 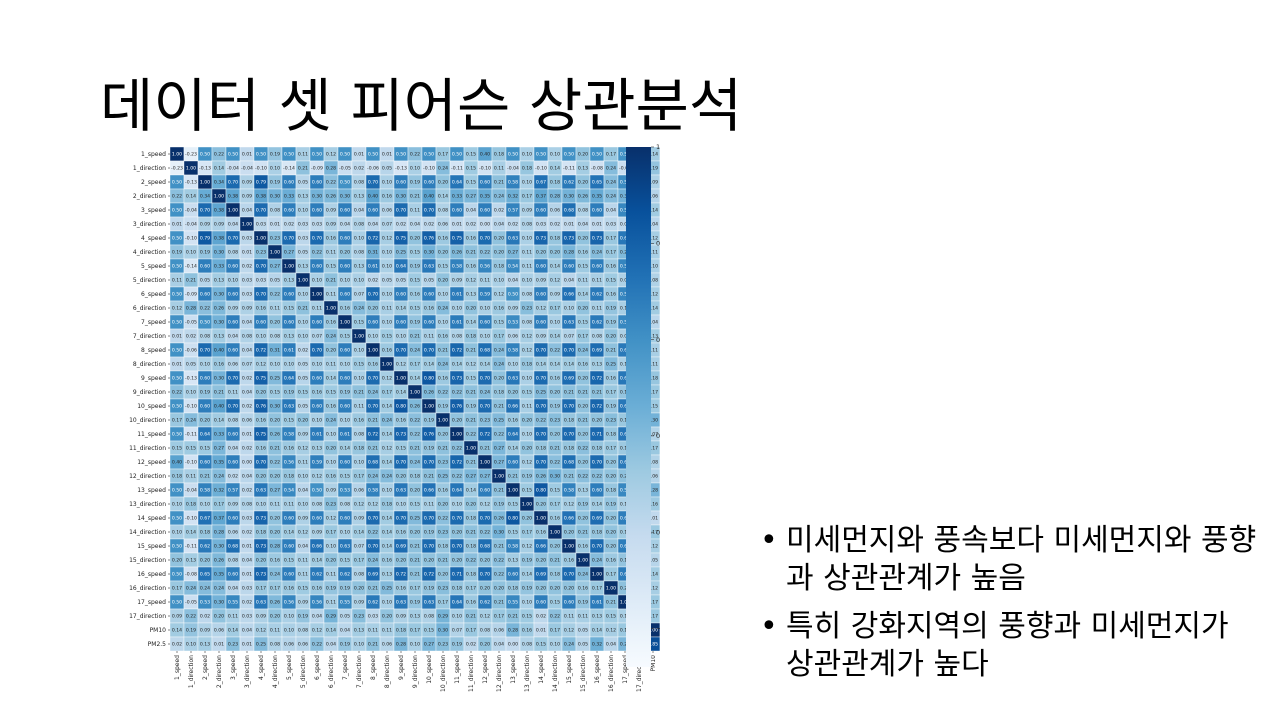 I want to click on cell-value-label: 0.69, so click(x=541, y=575).